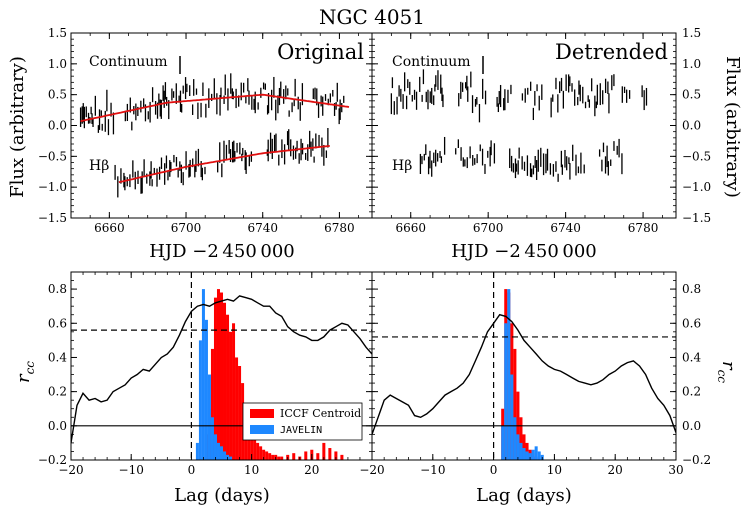 Image resolution: width=747 pixels, height=509 pixels. What do you see at coordinates (519, 125) in the screenshot?
I see `plot-area` at bounding box center [519, 125].